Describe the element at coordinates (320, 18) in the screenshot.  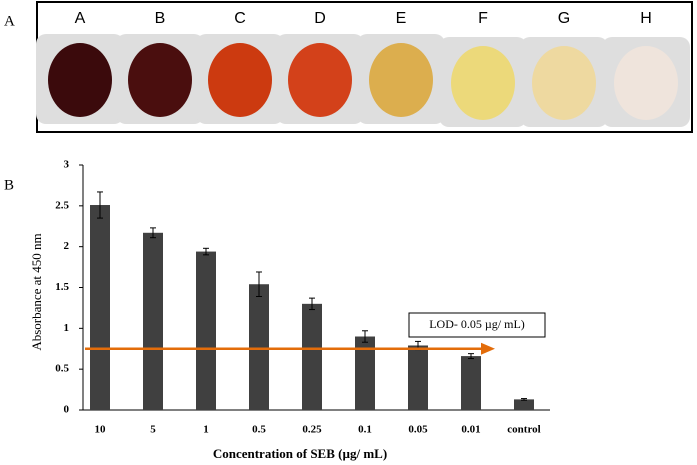
I see `well-label: D` at that location.